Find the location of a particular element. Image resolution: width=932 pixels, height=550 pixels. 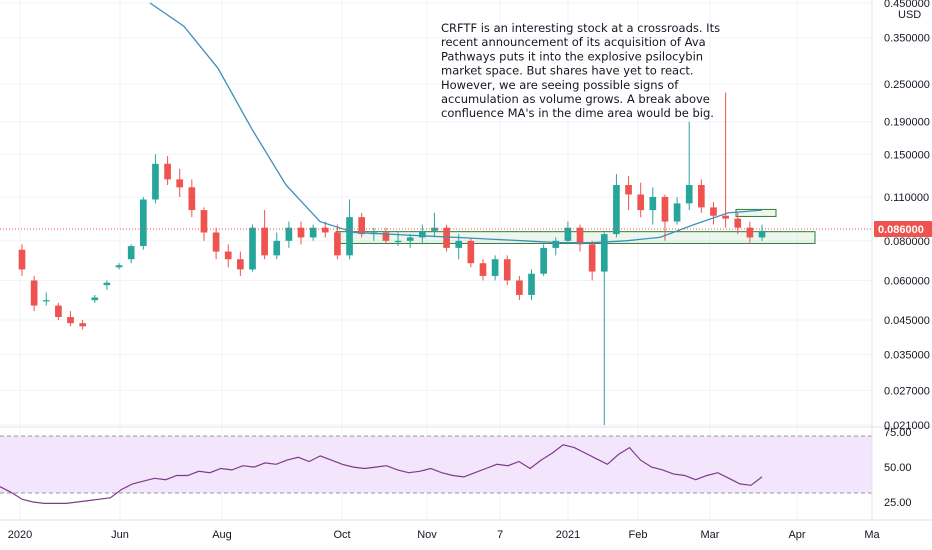

rsi-series is located at coordinates (381, 474).